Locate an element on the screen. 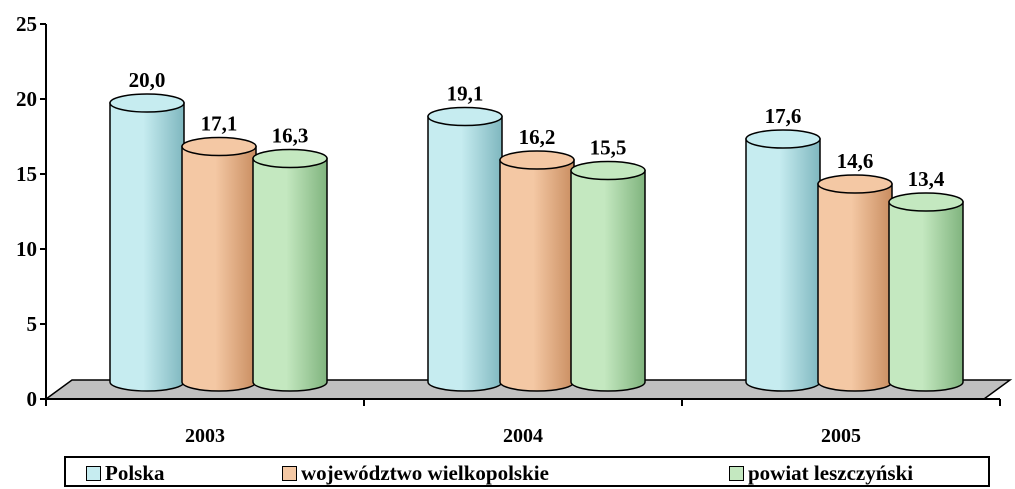  legend-swatch-polska is located at coordinates (93, 473).